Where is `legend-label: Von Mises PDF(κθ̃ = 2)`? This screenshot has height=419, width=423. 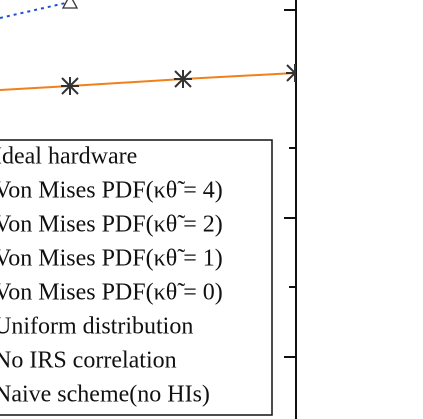 legend-label: Von Mises PDF(κθ̃ = 2) is located at coordinates (111, 225).